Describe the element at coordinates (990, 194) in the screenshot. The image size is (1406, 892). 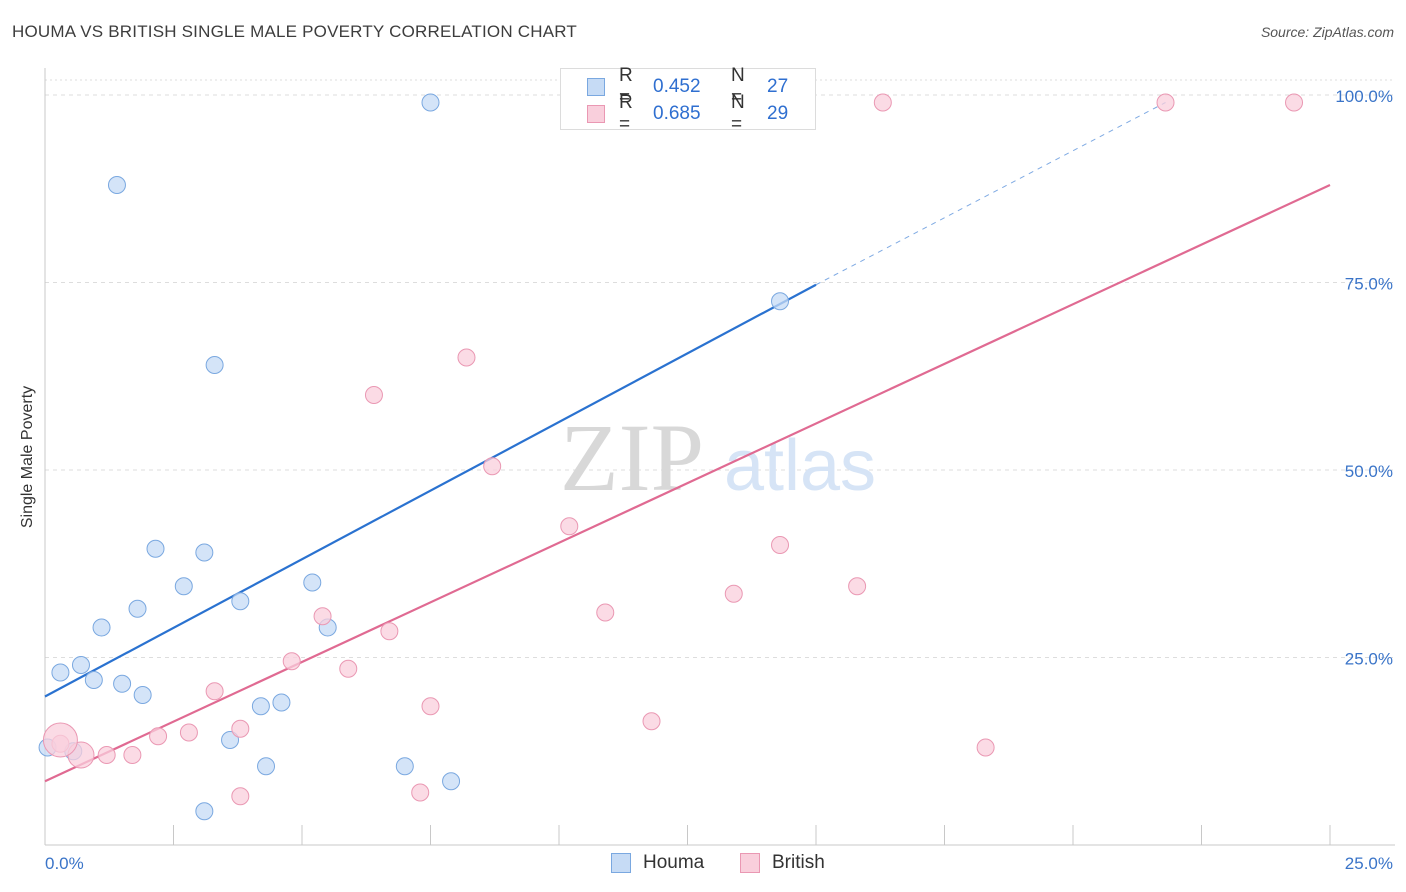
I see `houma-trend-extension` at that location.